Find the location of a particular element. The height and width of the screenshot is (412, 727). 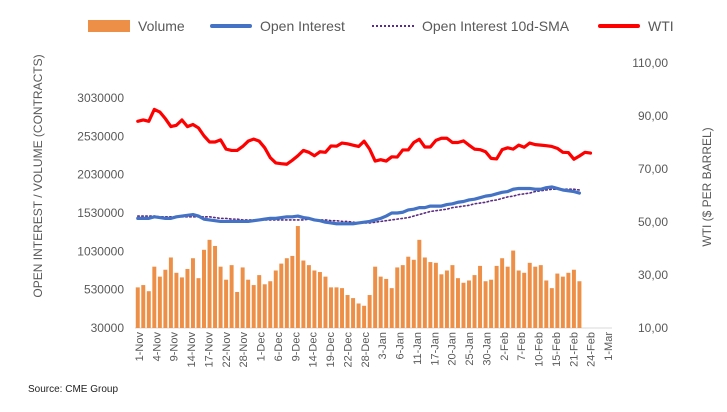

x-tick-label: 7-Feb is located at coordinates (522, 346).